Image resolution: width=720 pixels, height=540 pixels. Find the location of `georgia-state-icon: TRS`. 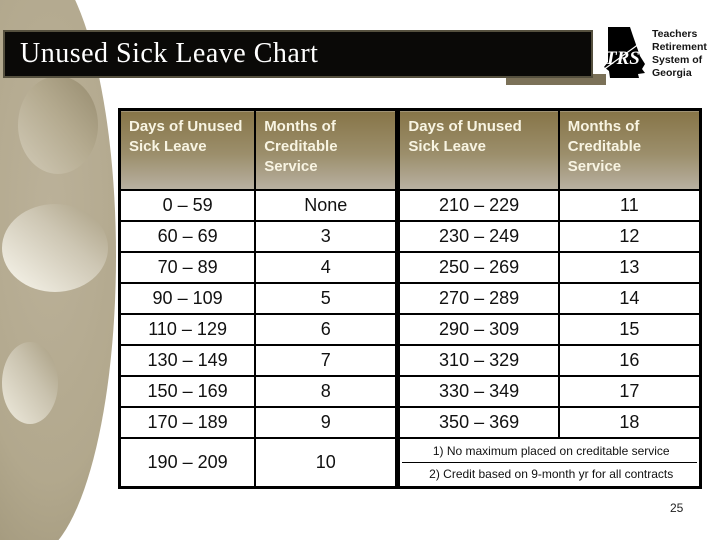

georgia-state-icon: TRS is located at coordinates (623, 52).